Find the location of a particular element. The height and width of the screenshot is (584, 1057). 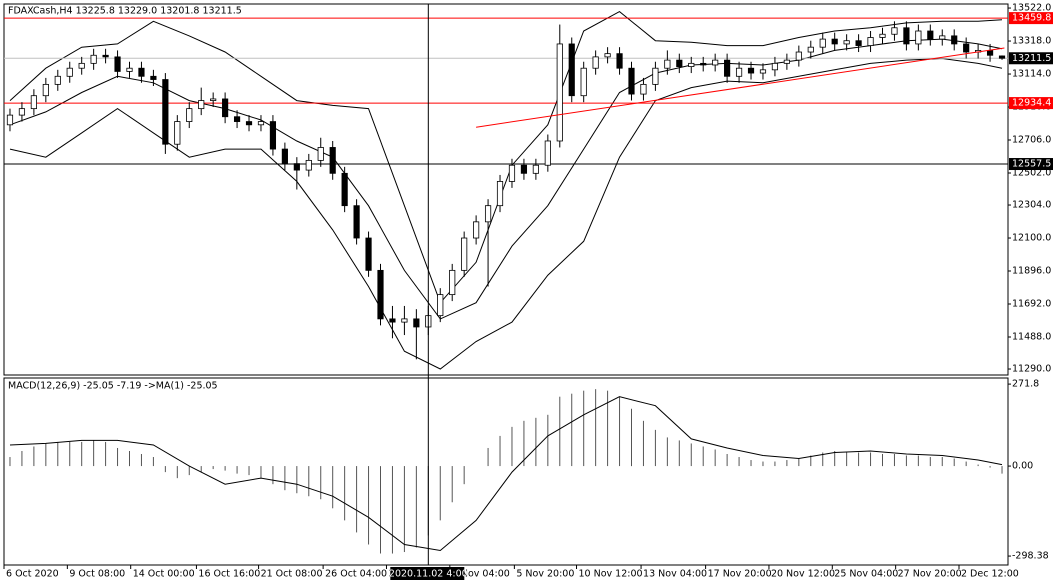

x-tick-label: 2 Dec 12:00 is located at coordinates (990, 574).